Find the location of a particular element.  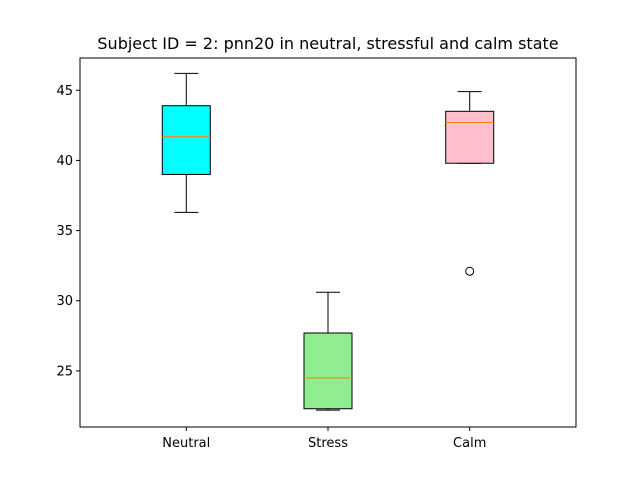

box-group-stress is located at coordinates (328, 351).